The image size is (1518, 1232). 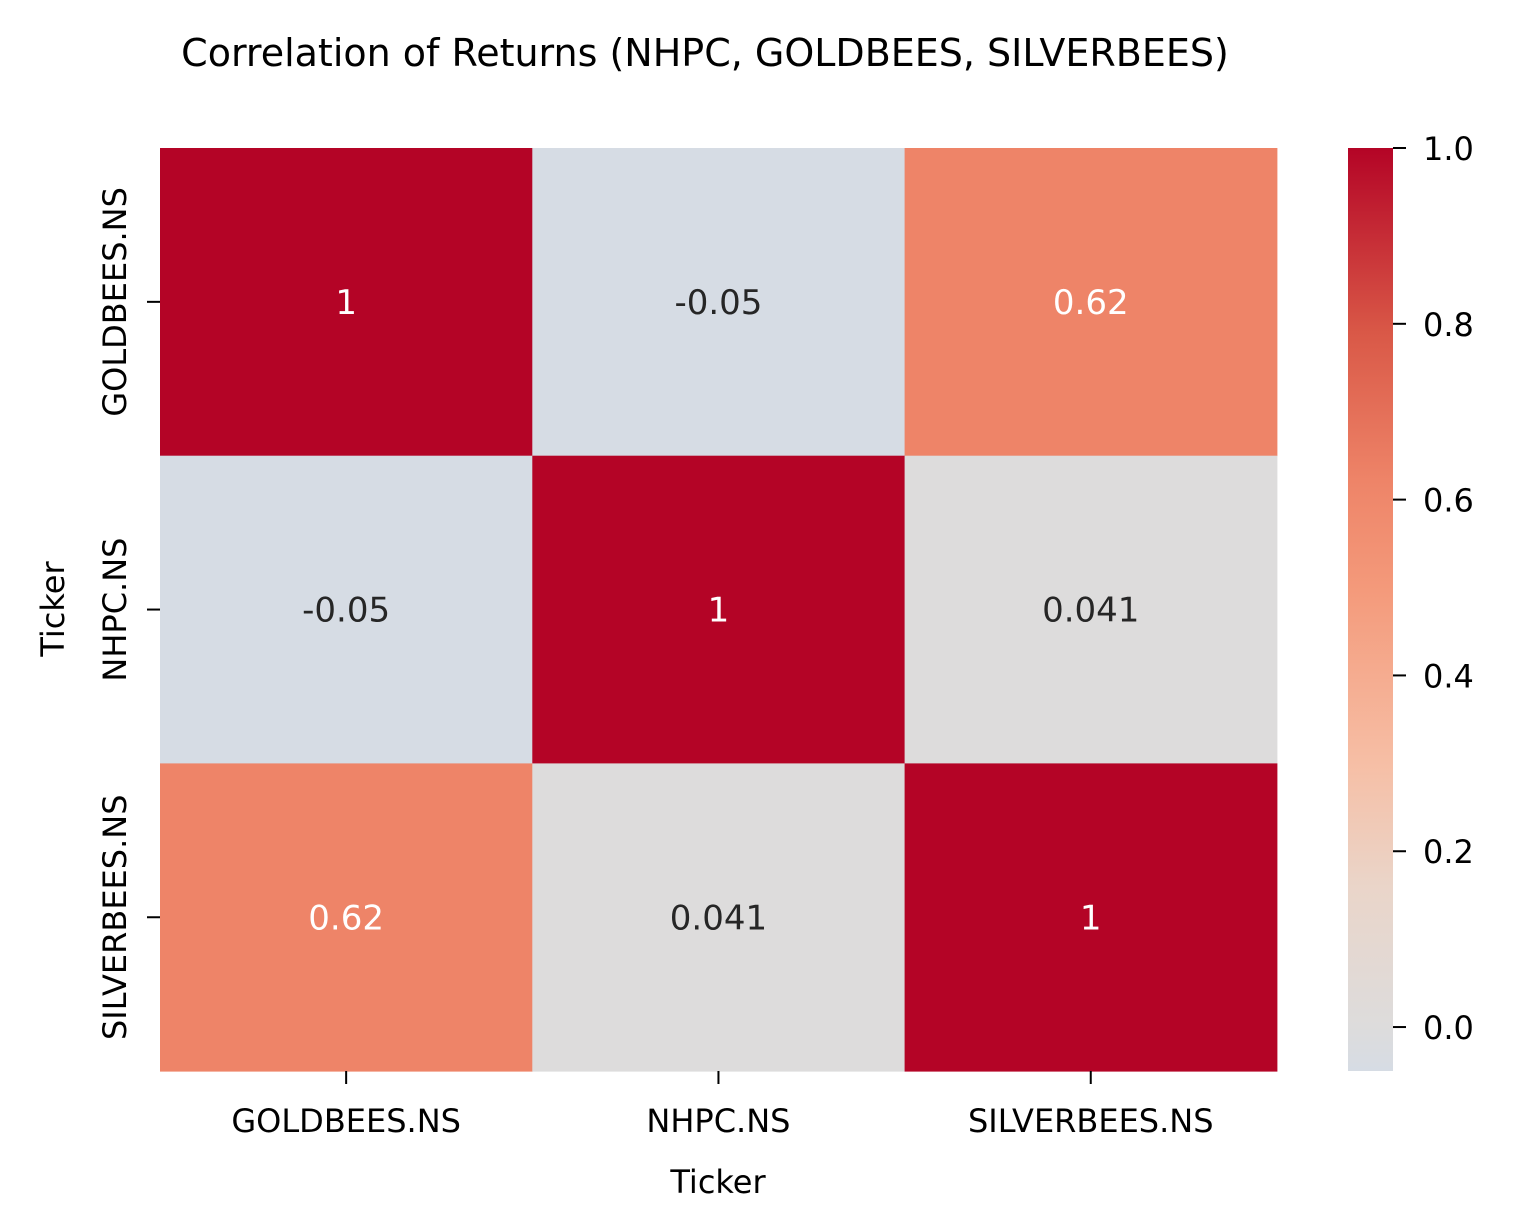 What do you see at coordinates (1433, 588) in the screenshot?
I see `colorbar-ticks: 0.0 0.2 0.4 0.6 0.8 1.0` at bounding box center [1433, 588].